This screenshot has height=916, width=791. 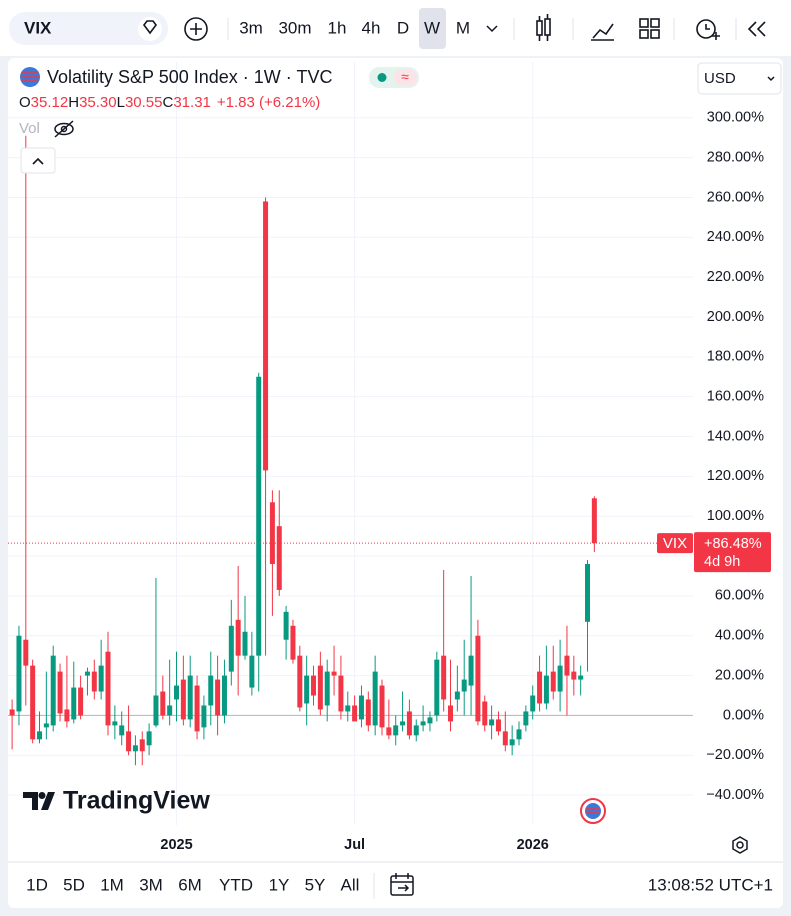 What do you see at coordinates (739, 78) in the screenshot?
I see `currency-select` at bounding box center [739, 78].